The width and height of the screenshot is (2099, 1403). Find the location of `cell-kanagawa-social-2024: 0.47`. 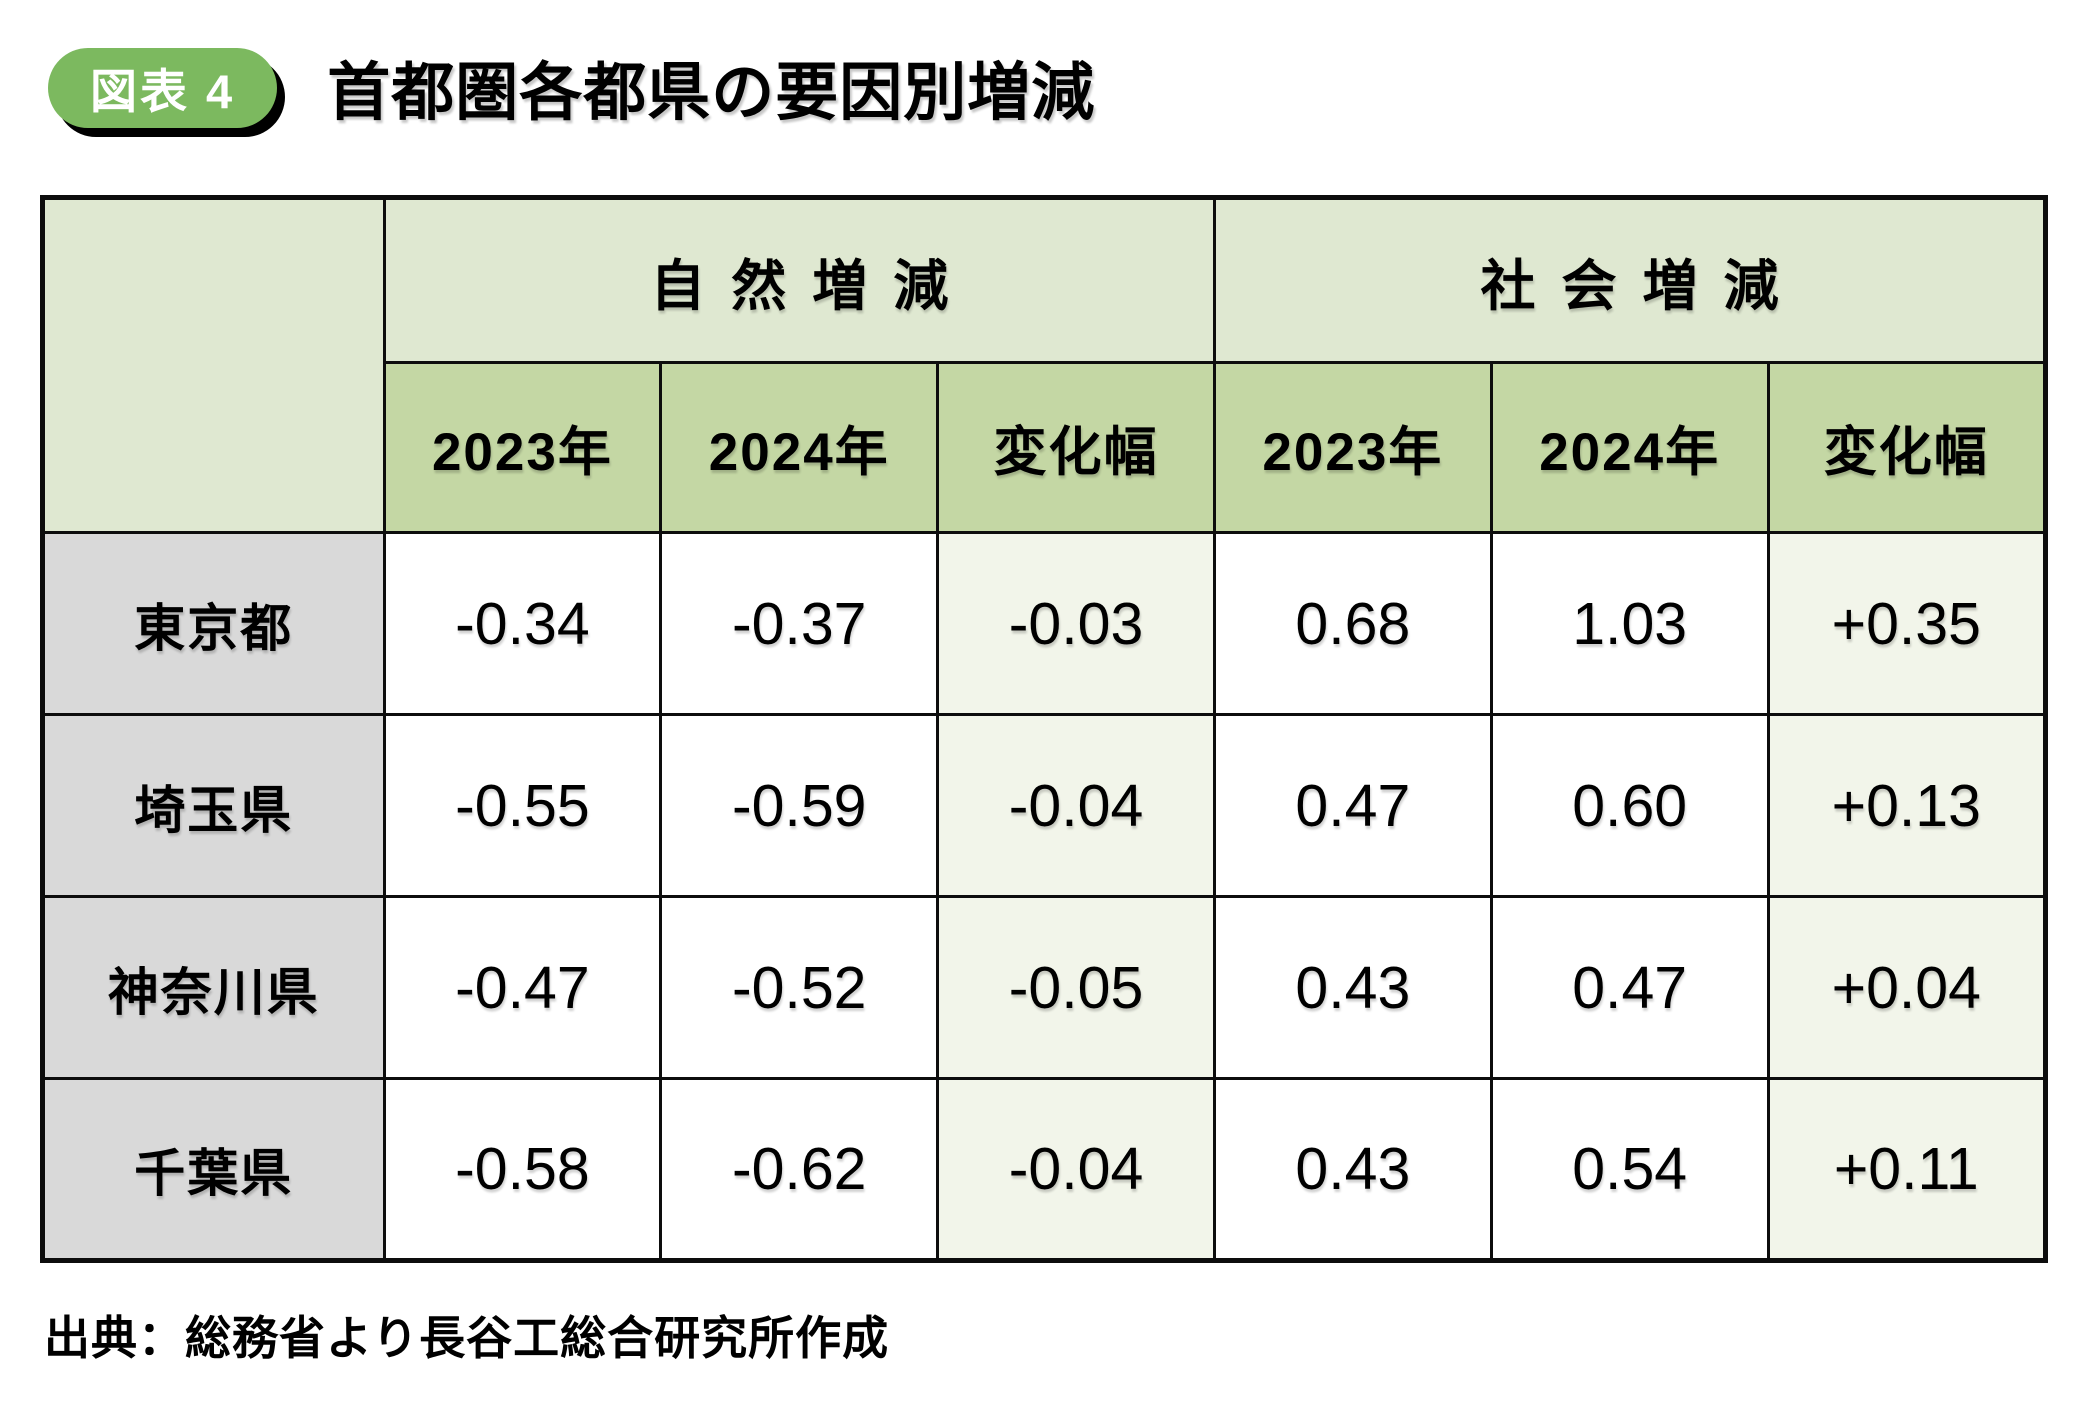

cell-kanagawa-social-2024: 0.47 is located at coordinates (1629, 987).